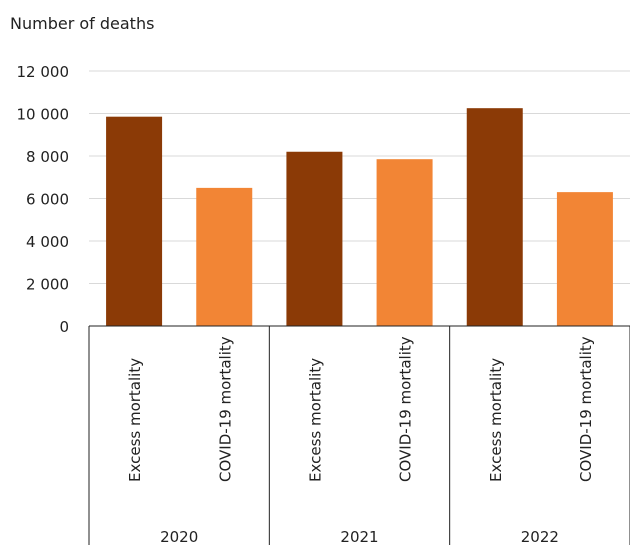 This screenshot has width=630, height=545. What do you see at coordinates (43, 115) in the screenshot?
I see `y-tick-label: 10 000` at bounding box center [43, 115].